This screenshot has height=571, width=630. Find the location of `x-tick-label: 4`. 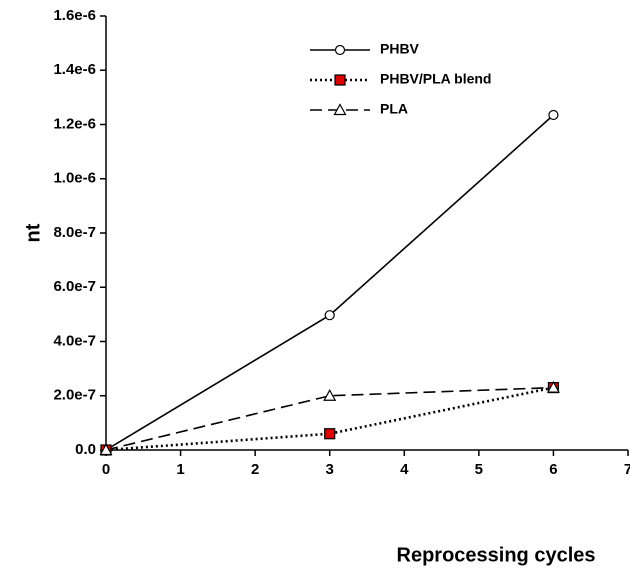

x-tick-label: 4 is located at coordinates (404, 469).